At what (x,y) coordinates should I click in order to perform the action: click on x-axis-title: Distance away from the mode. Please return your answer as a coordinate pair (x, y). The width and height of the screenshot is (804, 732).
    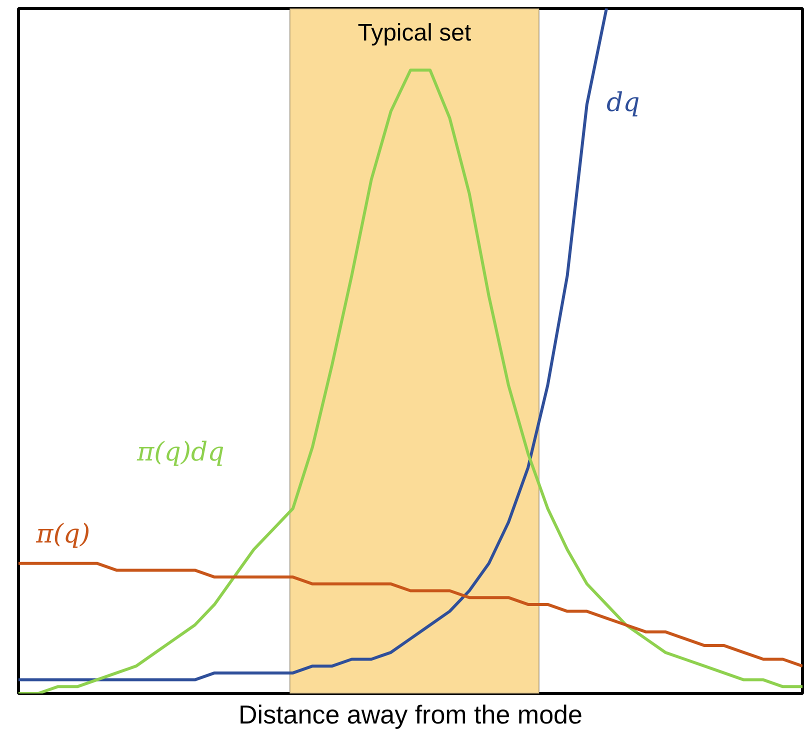
    Looking at the image, I should click on (410, 715).